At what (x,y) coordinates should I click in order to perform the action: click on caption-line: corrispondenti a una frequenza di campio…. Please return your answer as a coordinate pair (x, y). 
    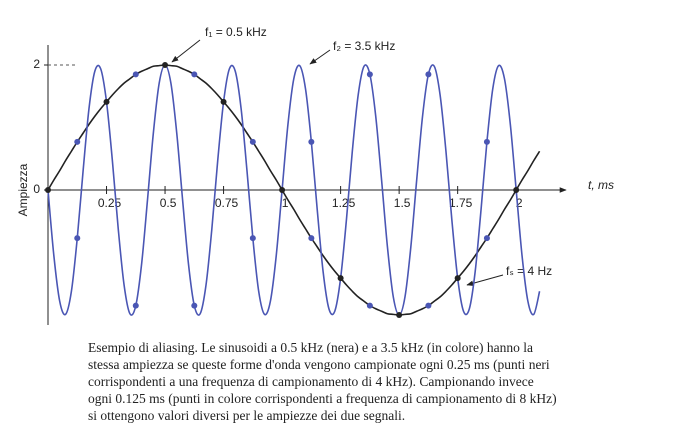
    Looking at the image, I should click on (311, 381).